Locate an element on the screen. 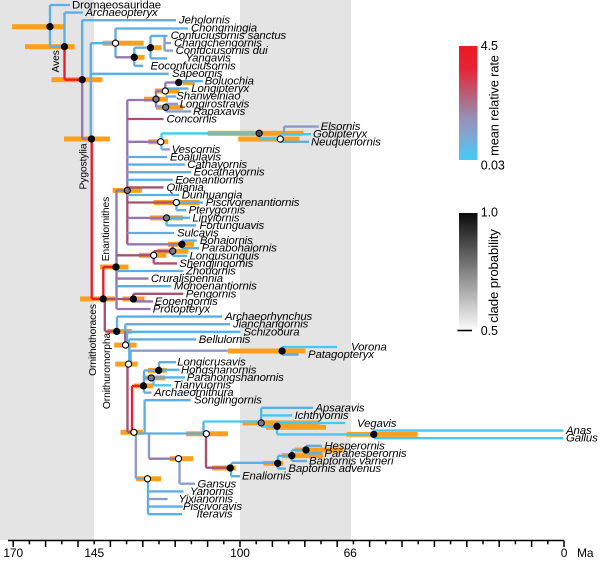 The height and width of the screenshot is (565, 600). svg-text: Tianyuornis is located at coordinates (202, 386).